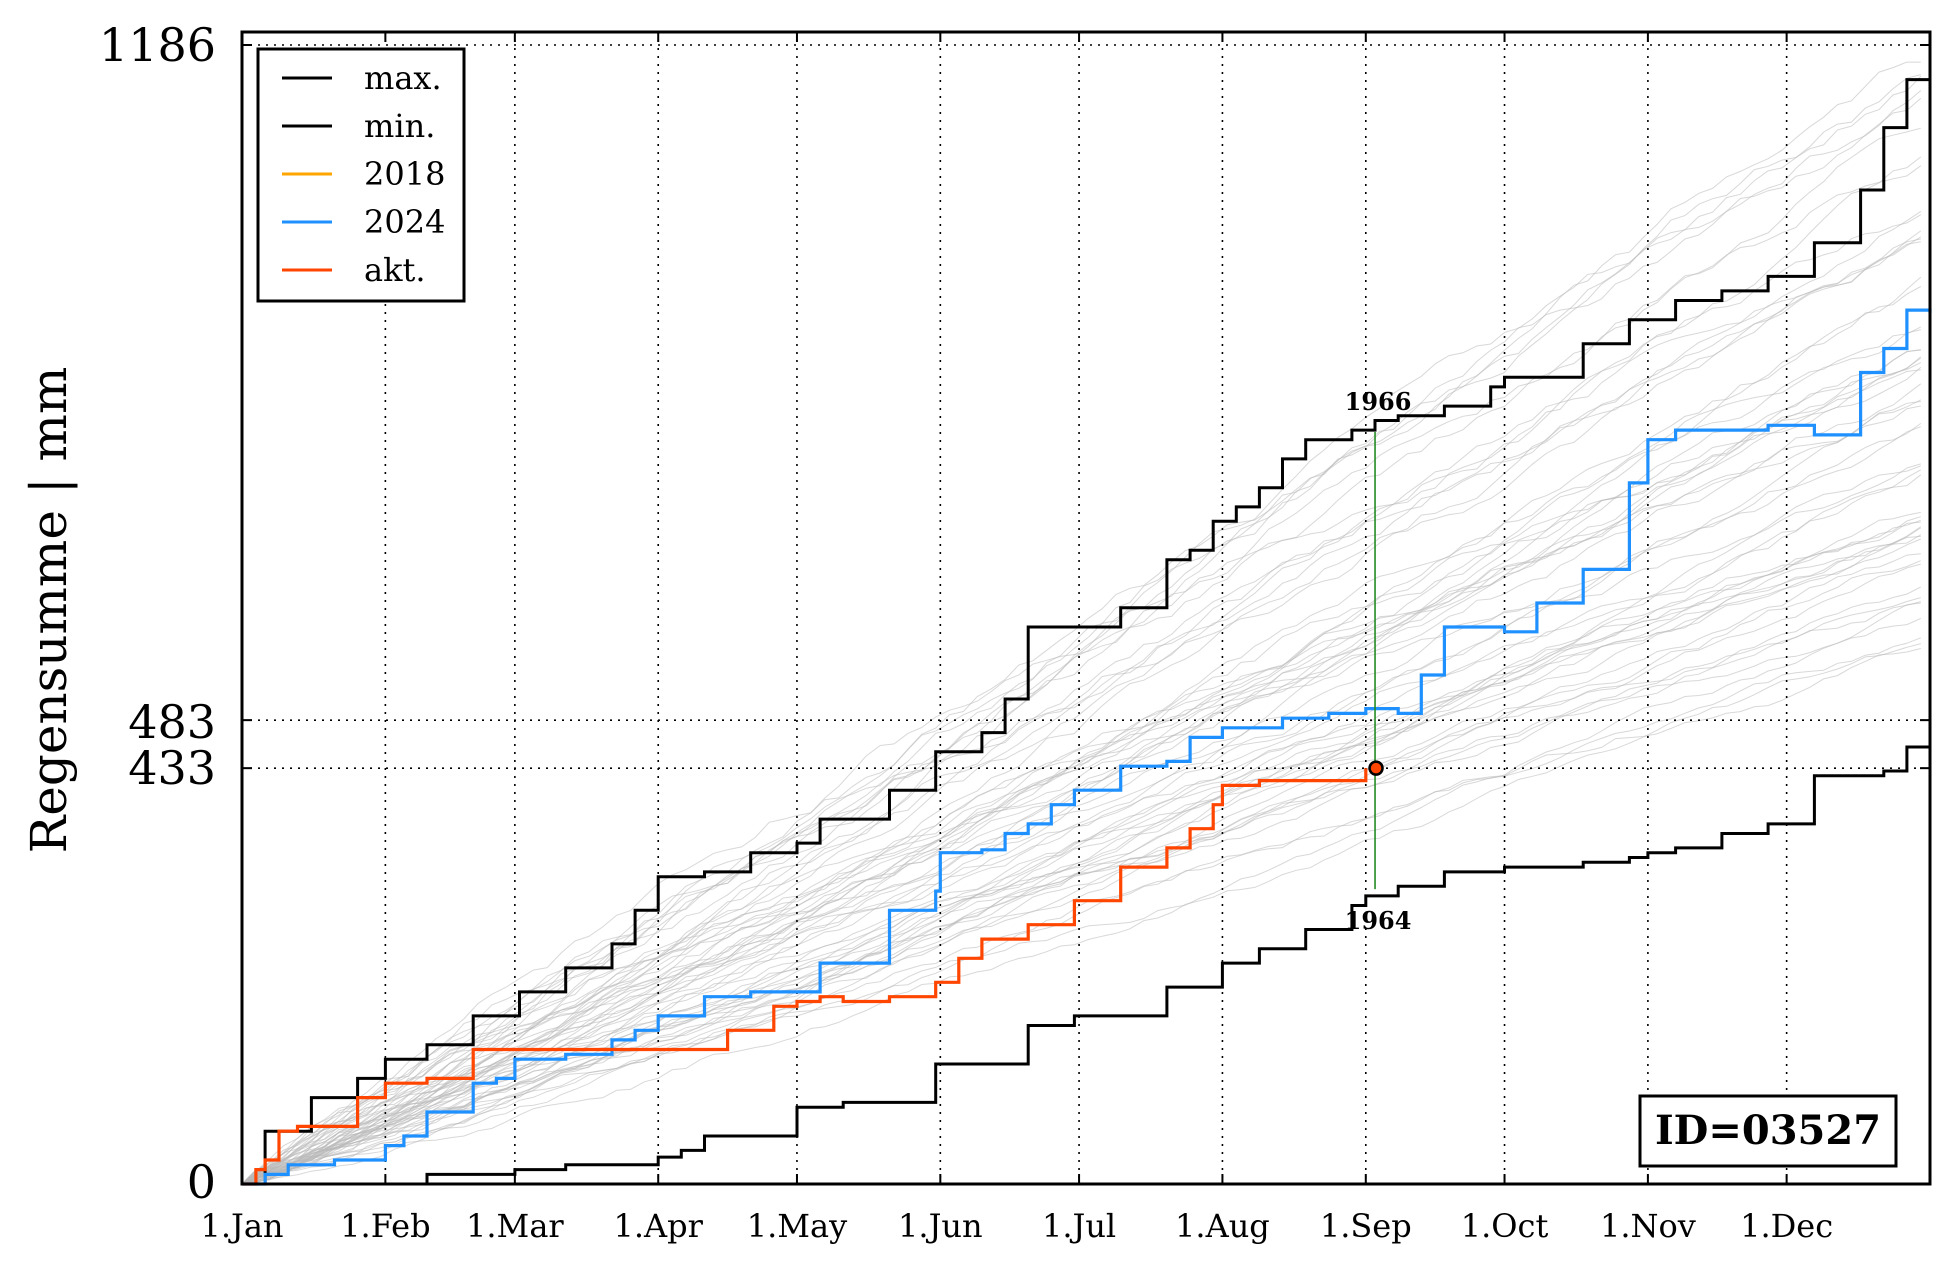  What do you see at coordinates (1222, 1226) in the screenshot?
I see `x-tick-label: 1.Aug` at bounding box center [1222, 1226].